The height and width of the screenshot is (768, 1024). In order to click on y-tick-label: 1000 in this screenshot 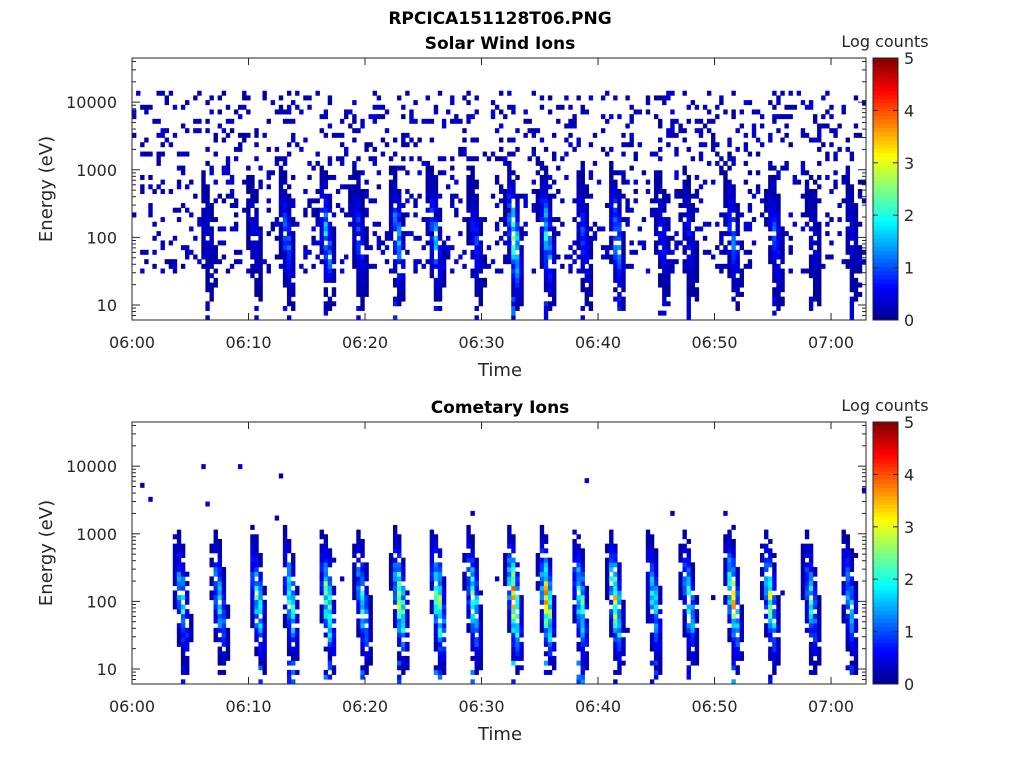, I will do `click(96, 534)`.